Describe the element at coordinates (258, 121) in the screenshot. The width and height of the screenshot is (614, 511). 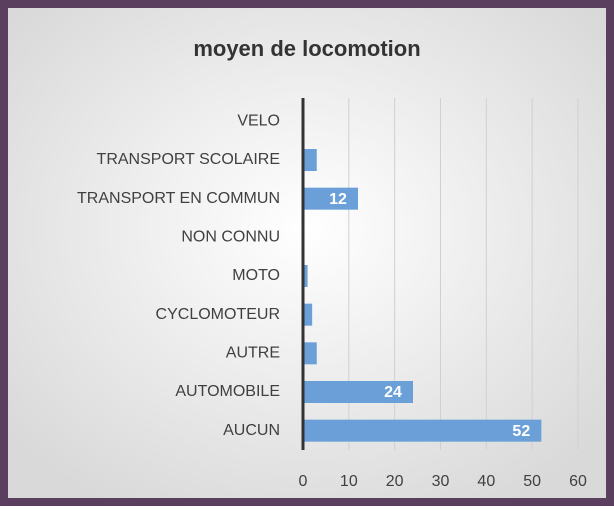
I see `y-tick-label: VELO` at that location.